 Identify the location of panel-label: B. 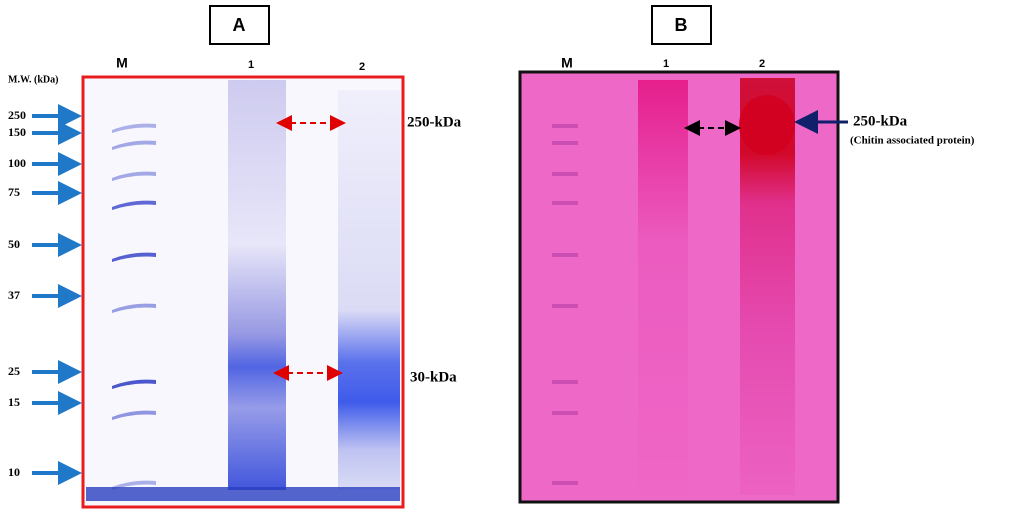
(681, 25).